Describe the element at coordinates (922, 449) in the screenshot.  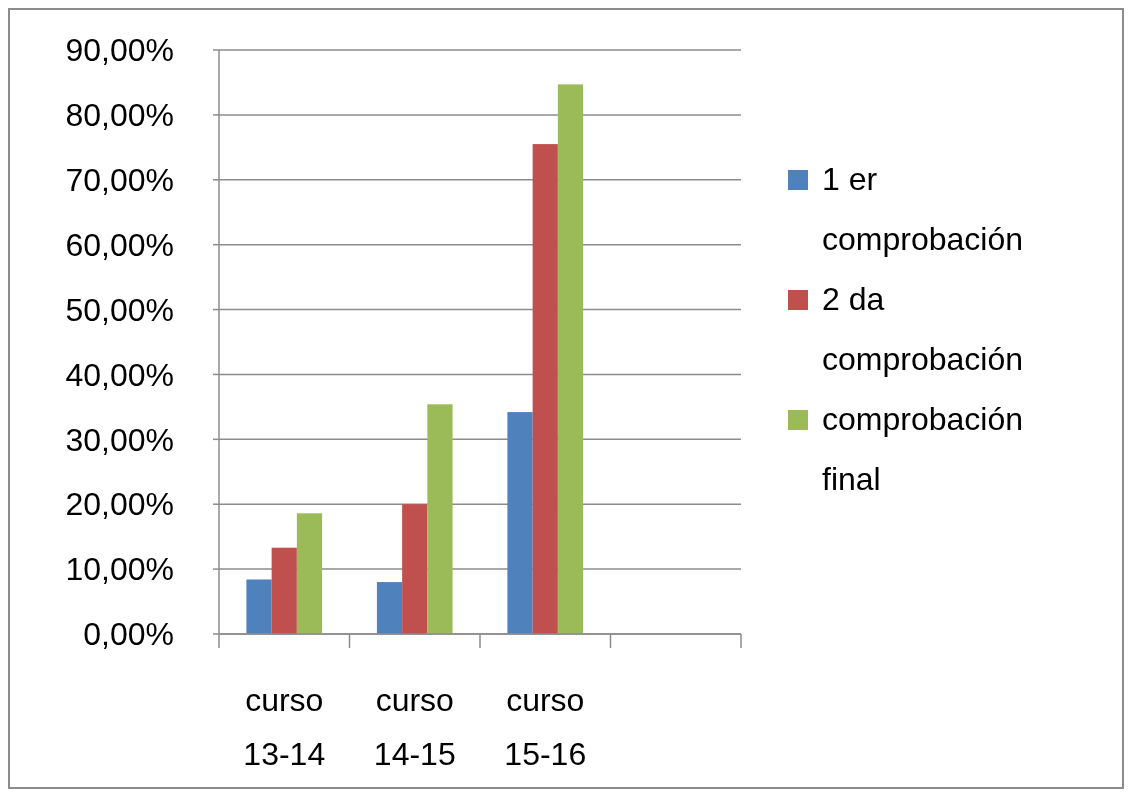
I see `legend-label: comprobación final` at that location.